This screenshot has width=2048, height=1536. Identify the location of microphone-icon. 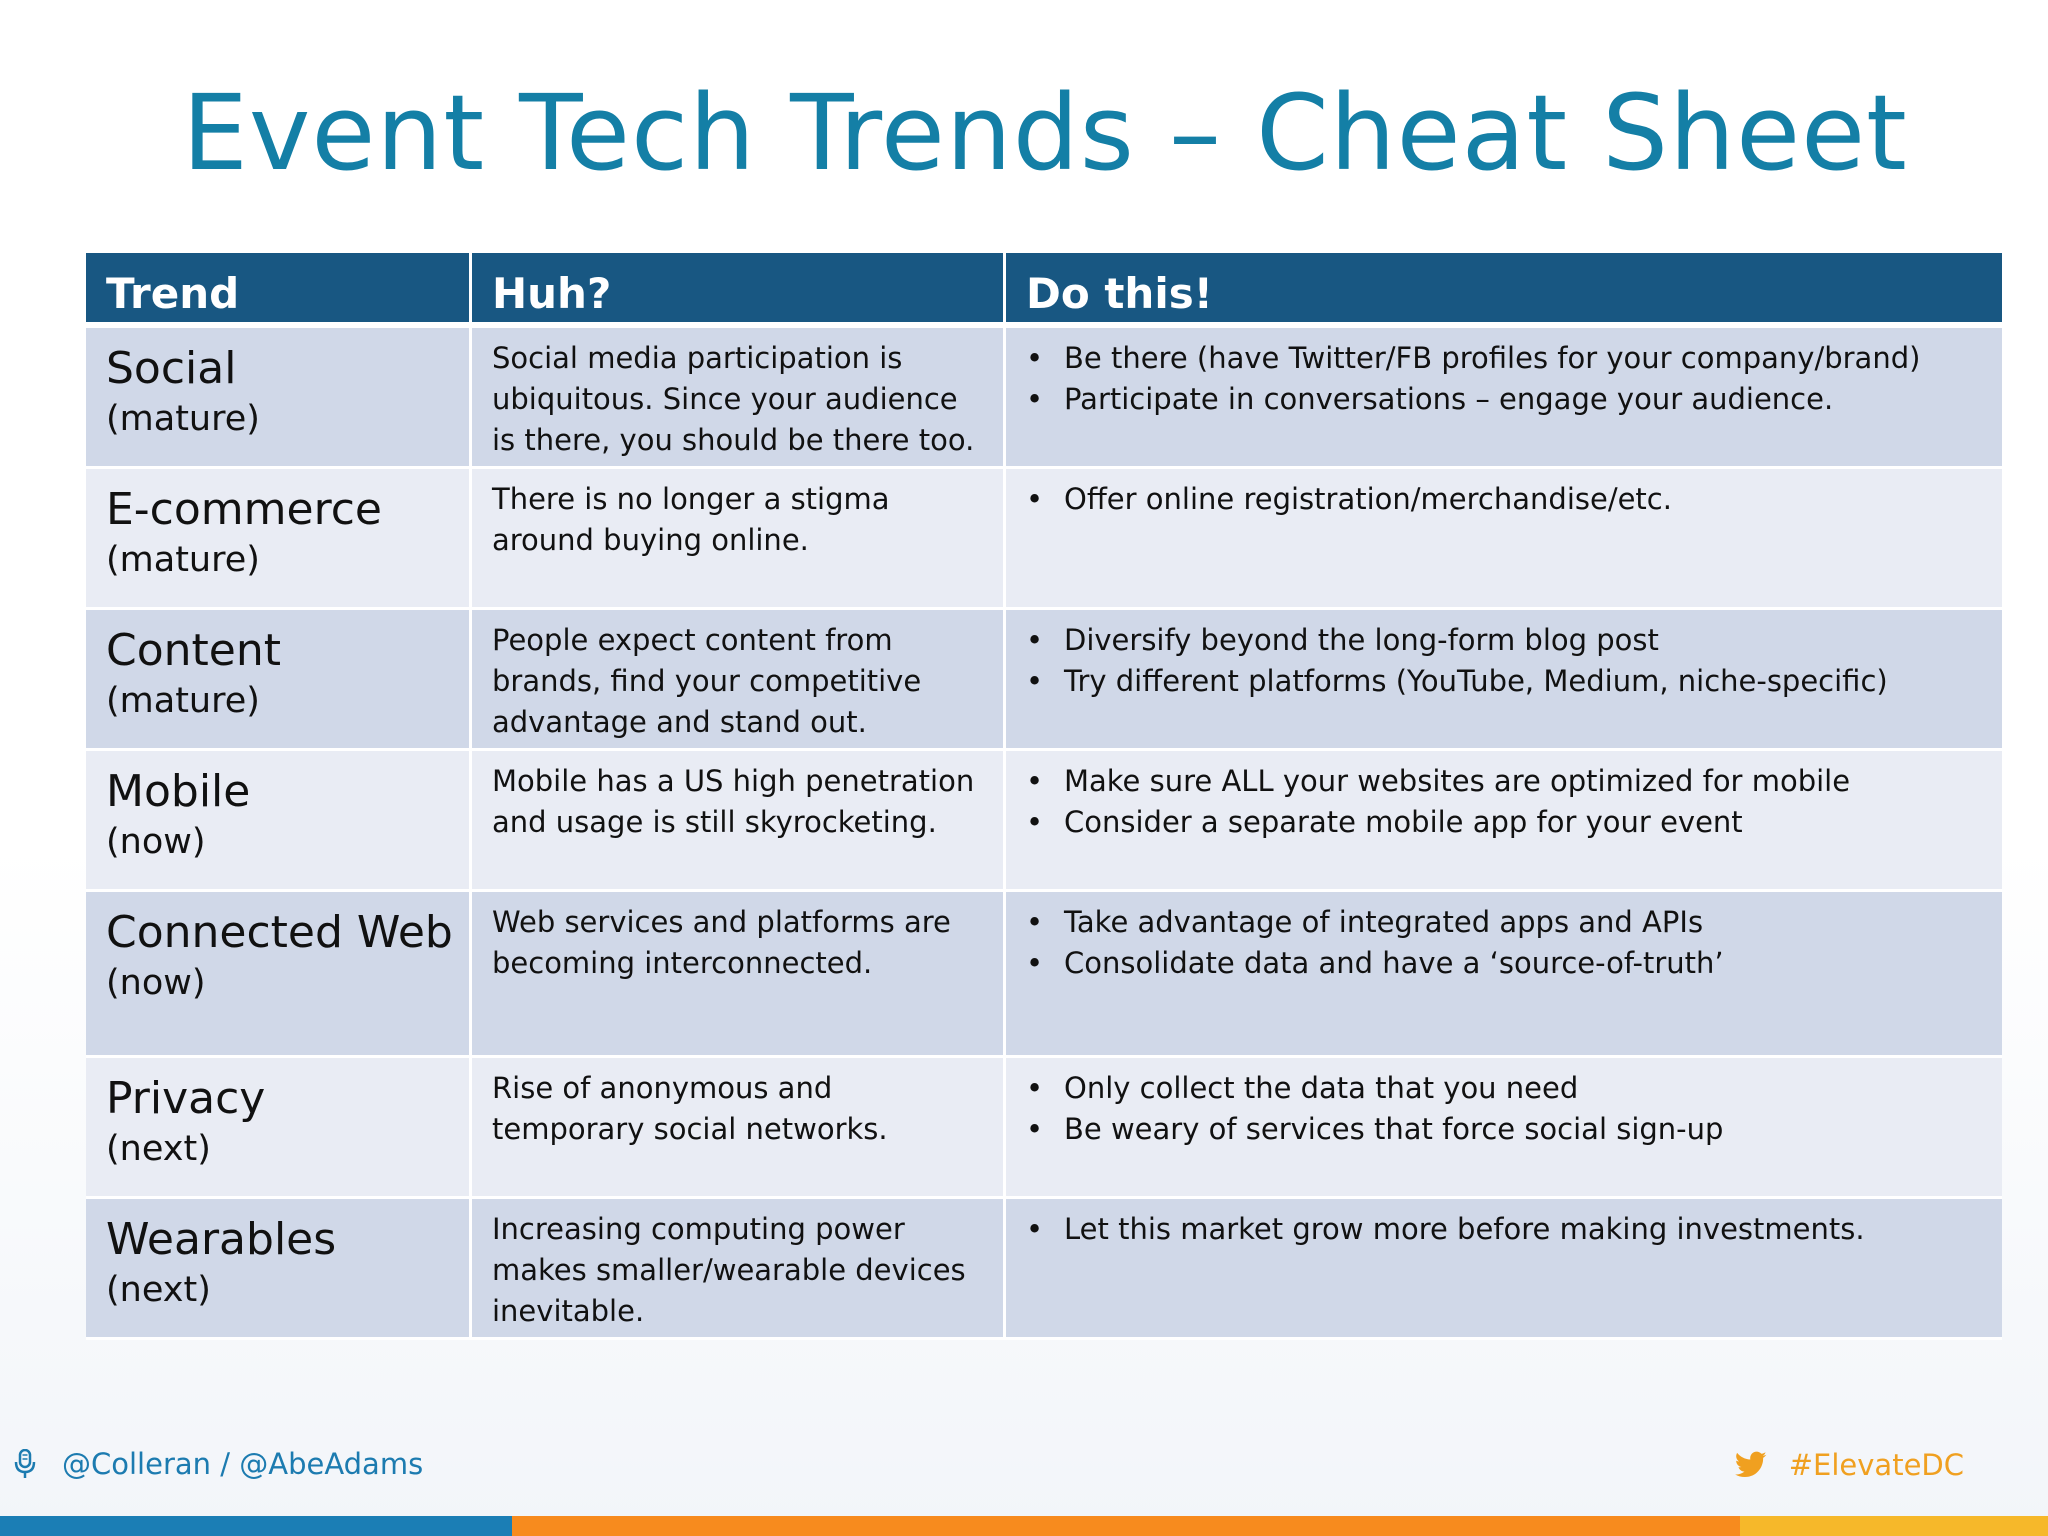
(25, 1463).